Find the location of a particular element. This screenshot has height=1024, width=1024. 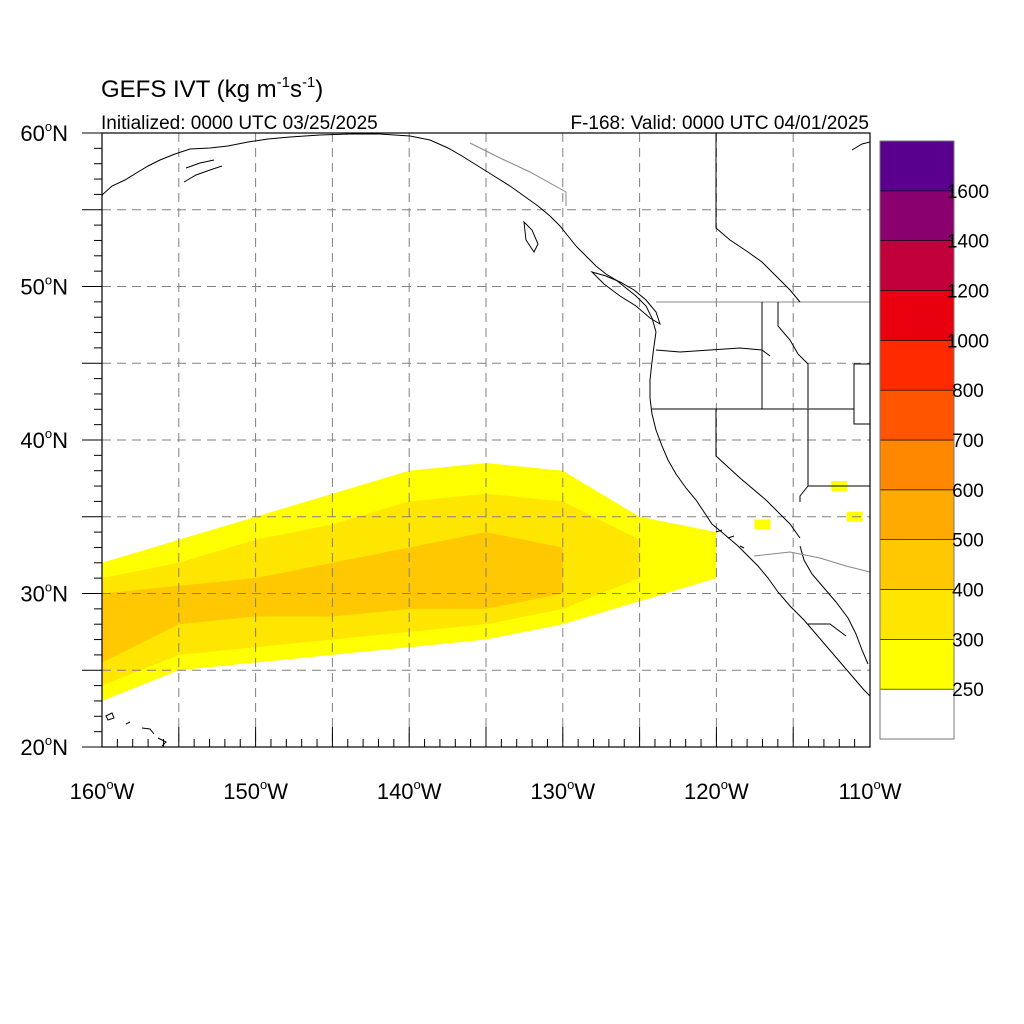

nw-coast-outer is located at coordinates (860, 146).